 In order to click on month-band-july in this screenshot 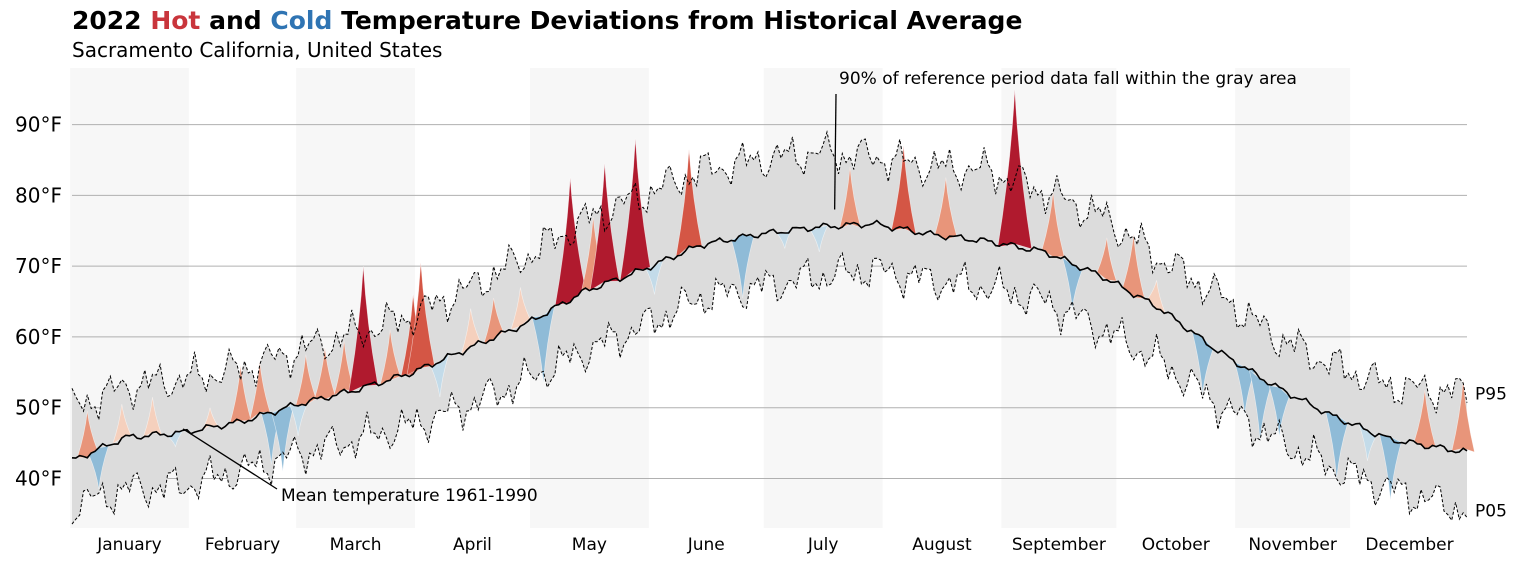, I will do `click(823, 298)`.